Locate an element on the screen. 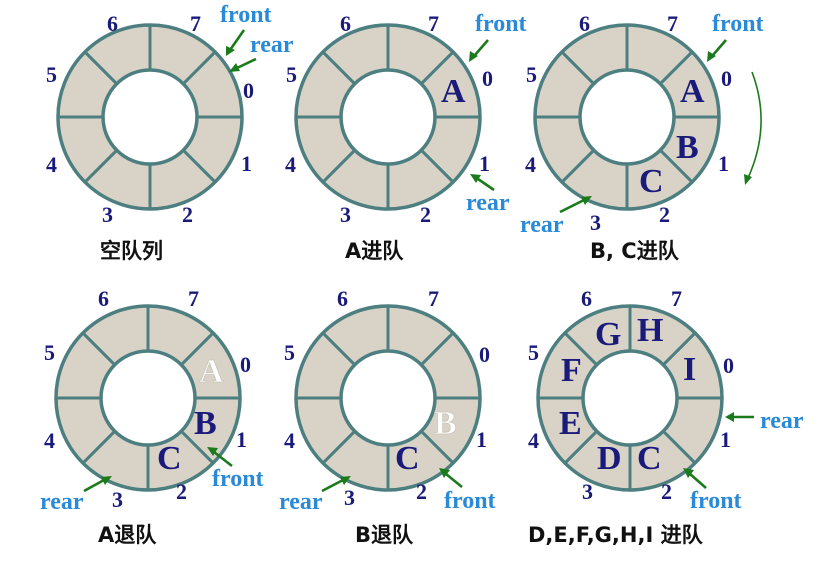 The image size is (824, 561). panel-a-dequeued: A B C 6 7 5 0 4 1 3 2 front rear A退队 is located at coordinates (152, 416).